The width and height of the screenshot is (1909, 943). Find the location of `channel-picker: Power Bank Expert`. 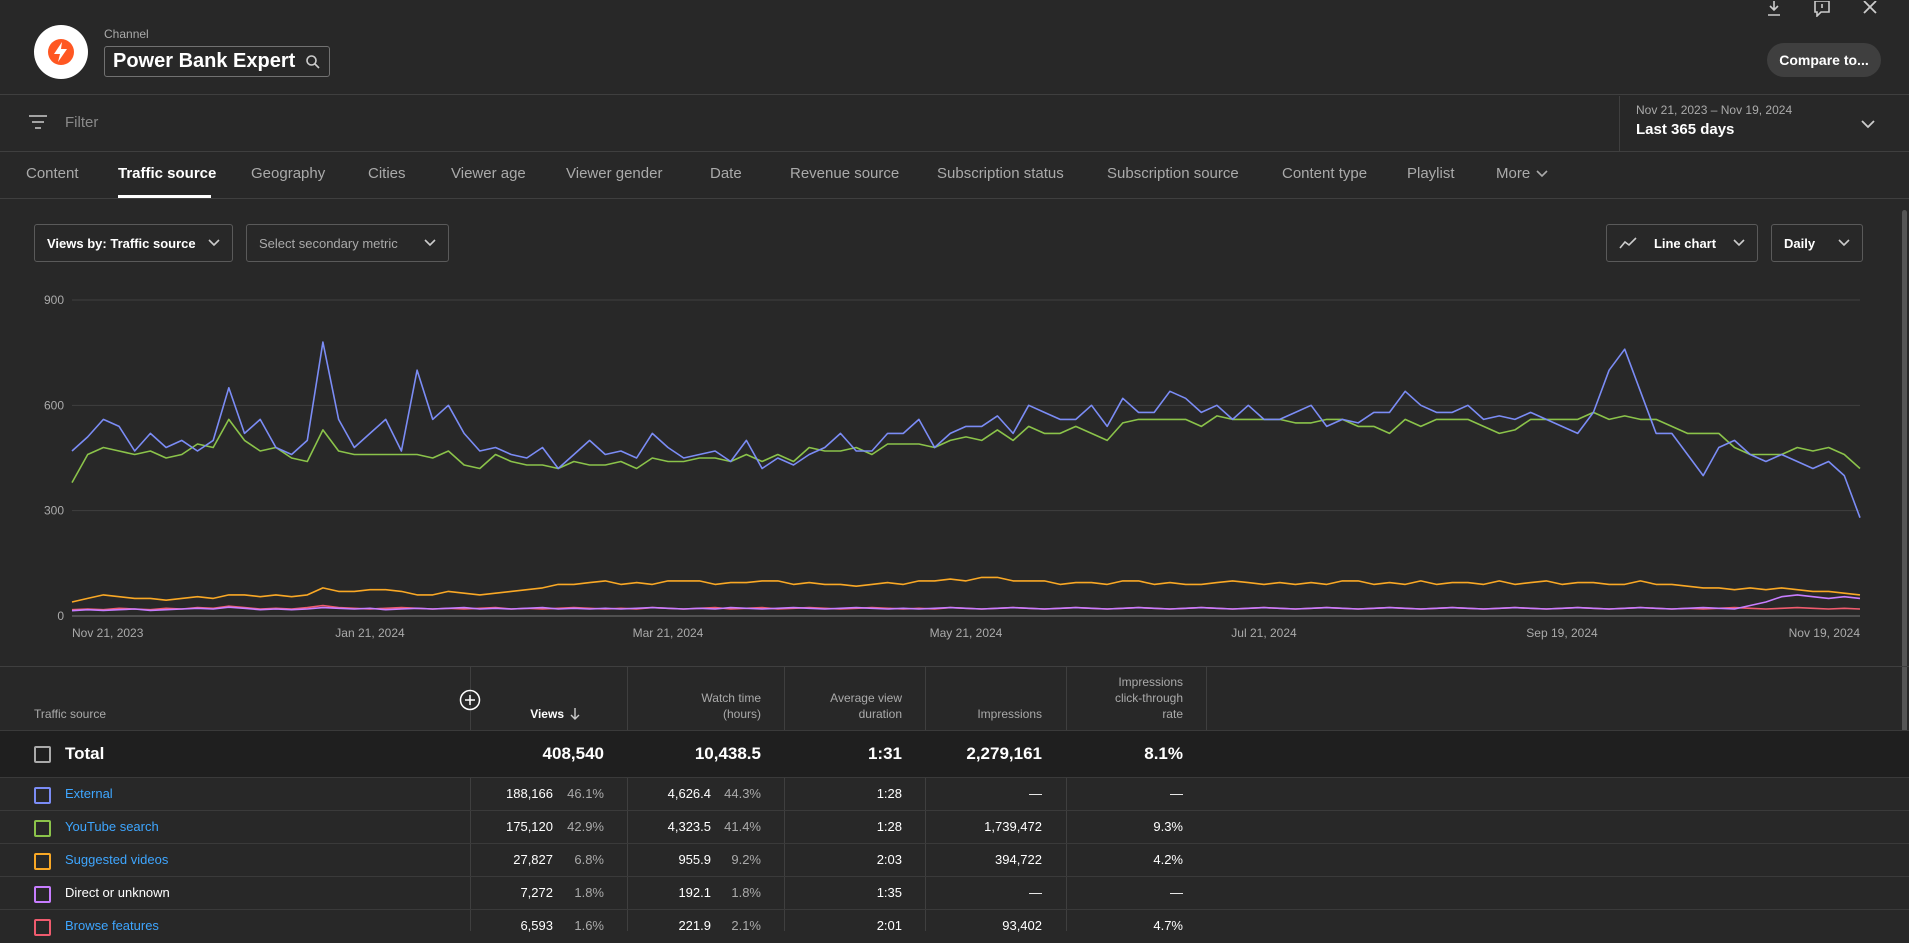

channel-picker: Power Bank Expert is located at coordinates (217, 61).